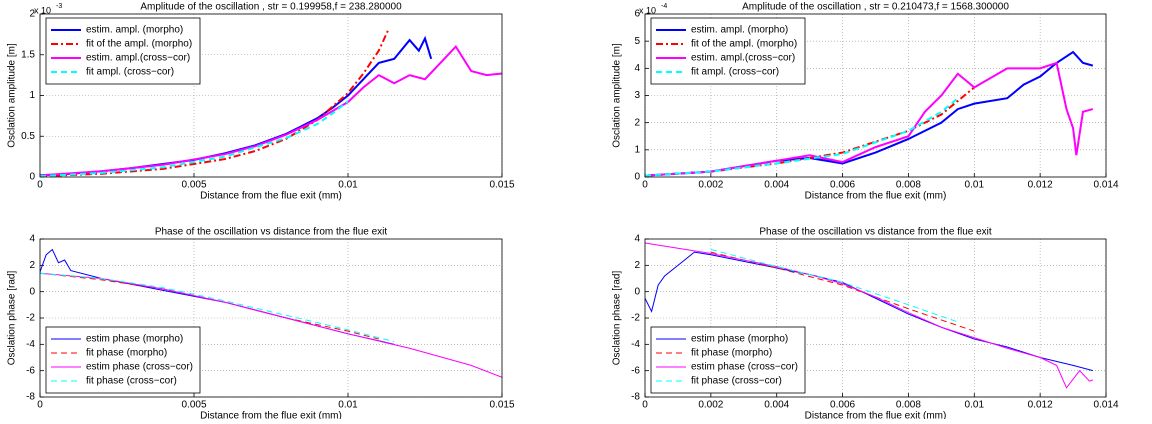  Describe the element at coordinates (59, 6) in the screenshot. I see `y-multiplier-exp: -3` at that location.